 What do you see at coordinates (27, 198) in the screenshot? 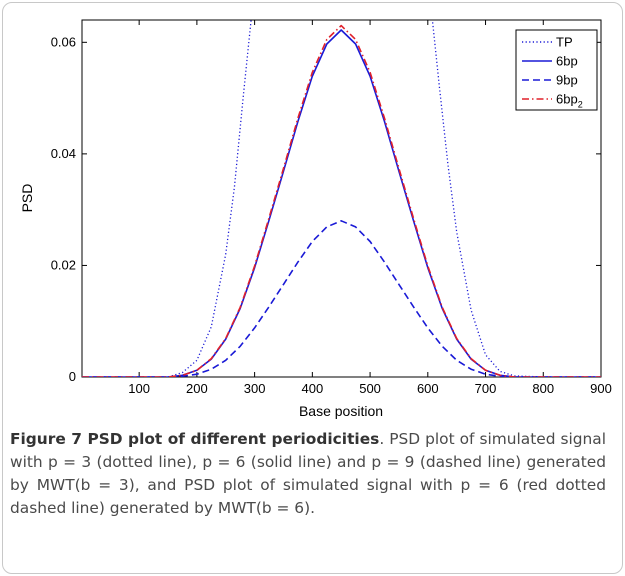
I see `y-axis-label: PSD` at bounding box center [27, 198].